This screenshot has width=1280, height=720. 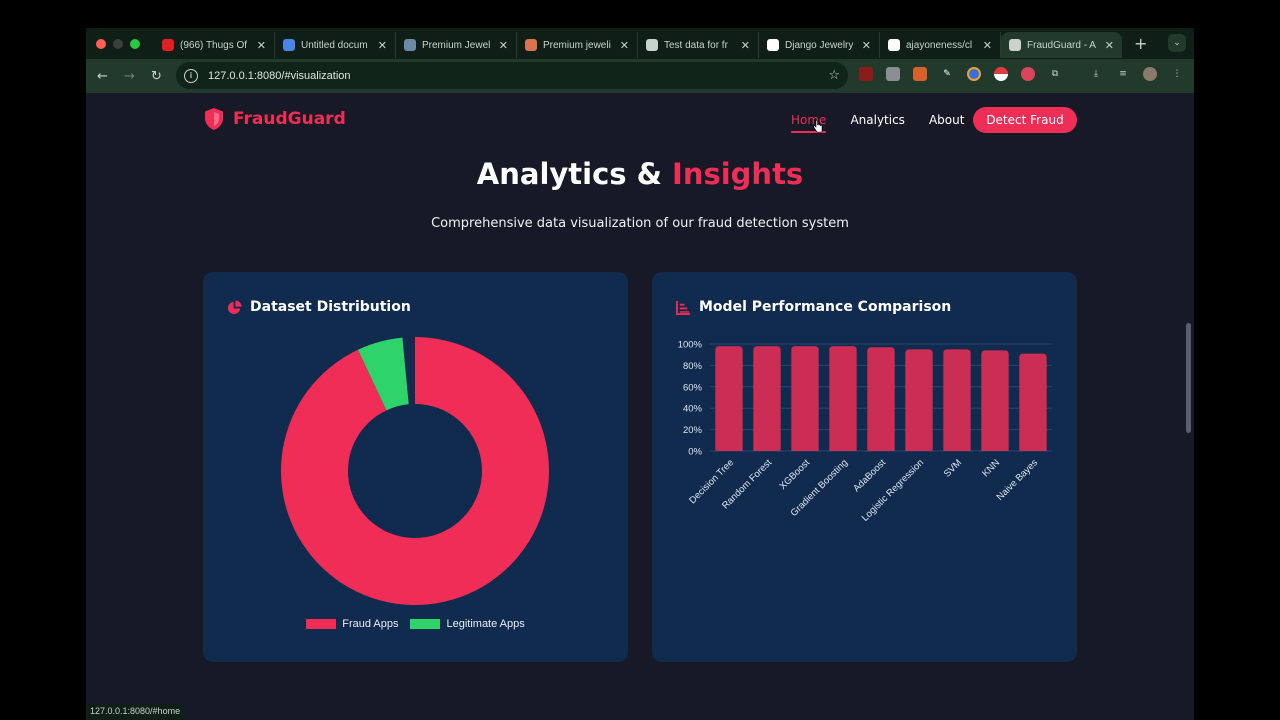 What do you see at coordinates (156, 76) in the screenshot?
I see `reload-button: ↻` at bounding box center [156, 76].